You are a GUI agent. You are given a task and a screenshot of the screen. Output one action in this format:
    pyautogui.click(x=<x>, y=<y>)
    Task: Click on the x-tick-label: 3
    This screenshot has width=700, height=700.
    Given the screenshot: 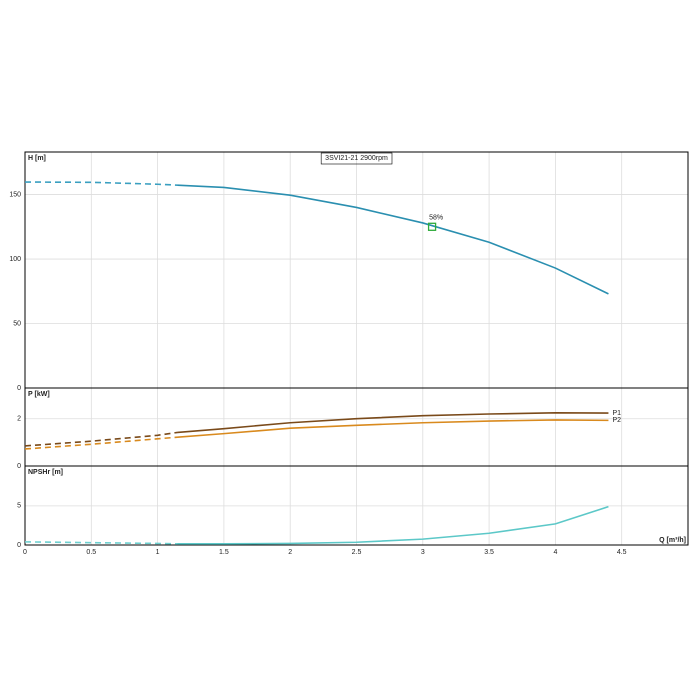 What is the action you would take?
    pyautogui.click(x=423, y=552)
    